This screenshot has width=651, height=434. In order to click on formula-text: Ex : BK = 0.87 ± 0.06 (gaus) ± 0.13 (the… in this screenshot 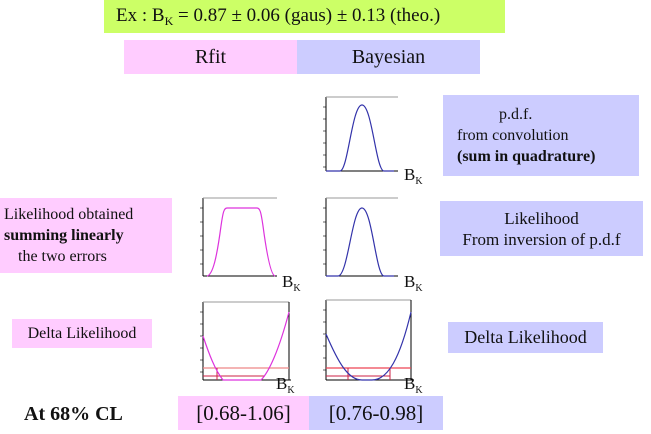, I will do `click(278, 16)`.